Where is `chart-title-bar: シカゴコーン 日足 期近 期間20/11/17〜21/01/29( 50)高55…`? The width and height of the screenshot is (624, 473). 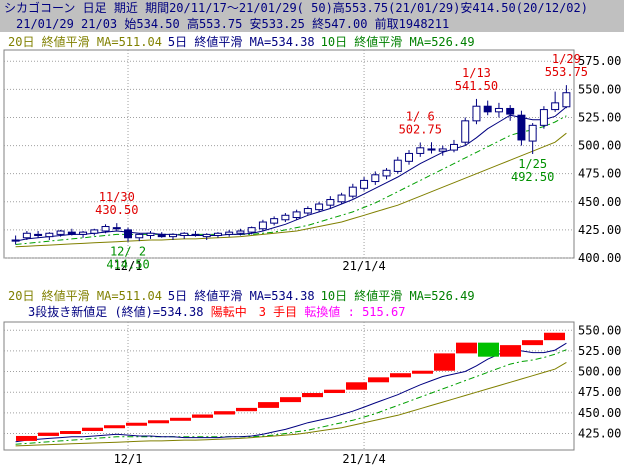
chart-title-bar: シカゴコーン 日足 期近 期間20/11/17〜21/01/29( 50)高55… is located at coordinates (312, 8).